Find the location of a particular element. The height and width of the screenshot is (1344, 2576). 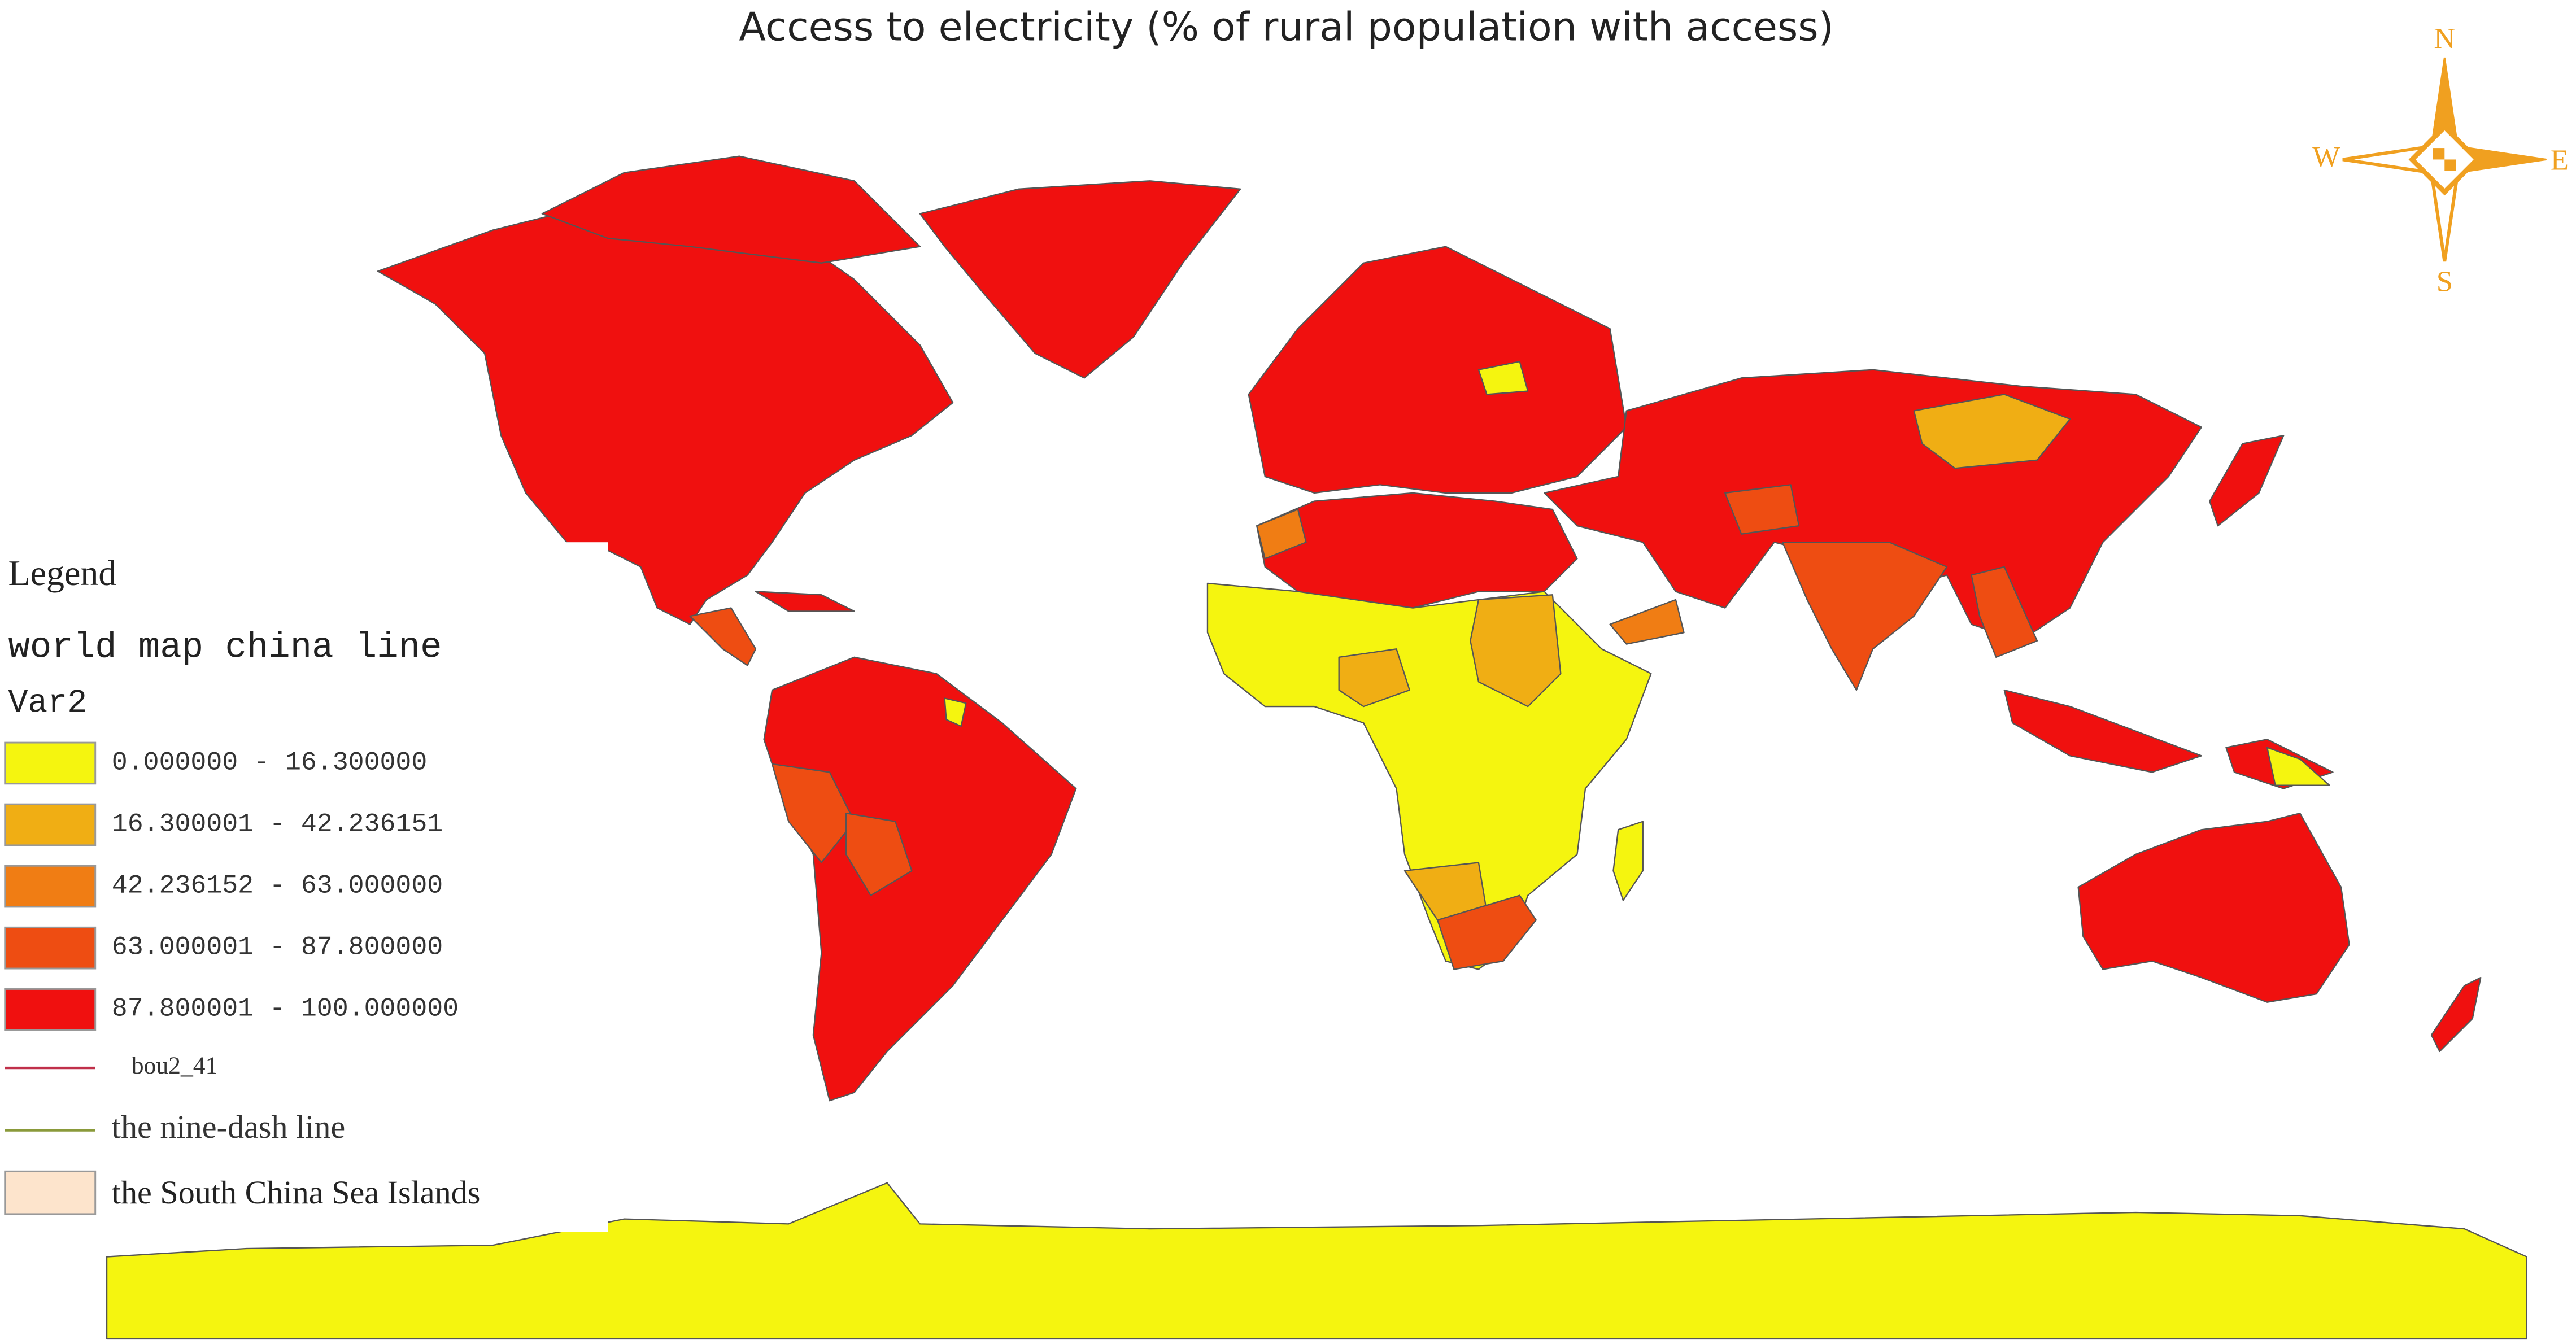

afghanistan is located at coordinates (1762, 509).